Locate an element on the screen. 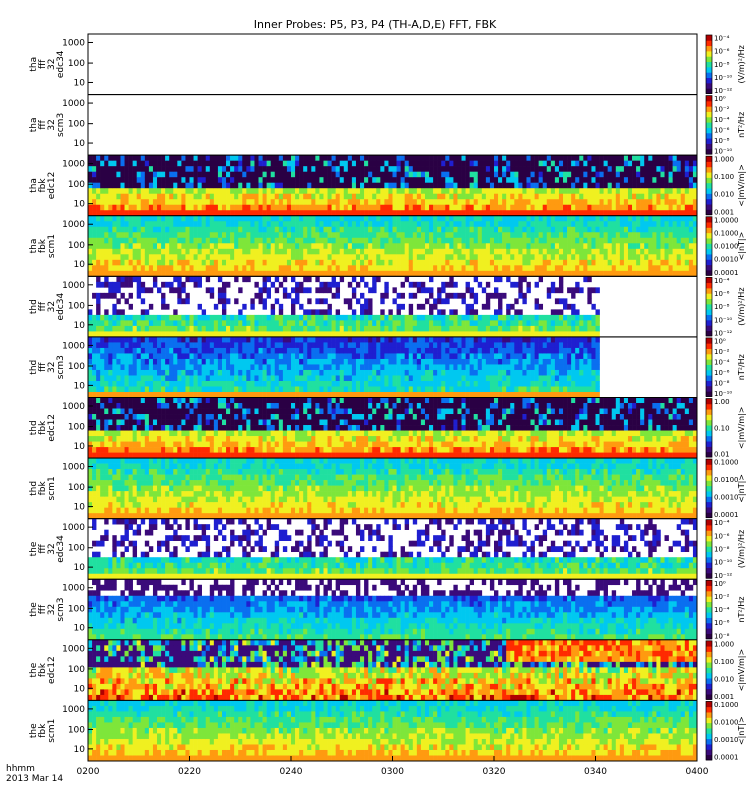 The image size is (750, 800). colorbar-tick-label: 1.0000 is located at coordinates (726, 220).